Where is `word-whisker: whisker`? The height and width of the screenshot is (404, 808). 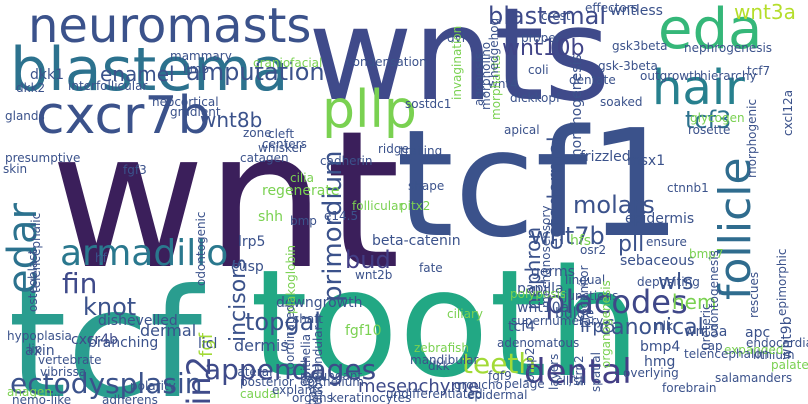 word-whisker: whisker is located at coordinates (281, 148).